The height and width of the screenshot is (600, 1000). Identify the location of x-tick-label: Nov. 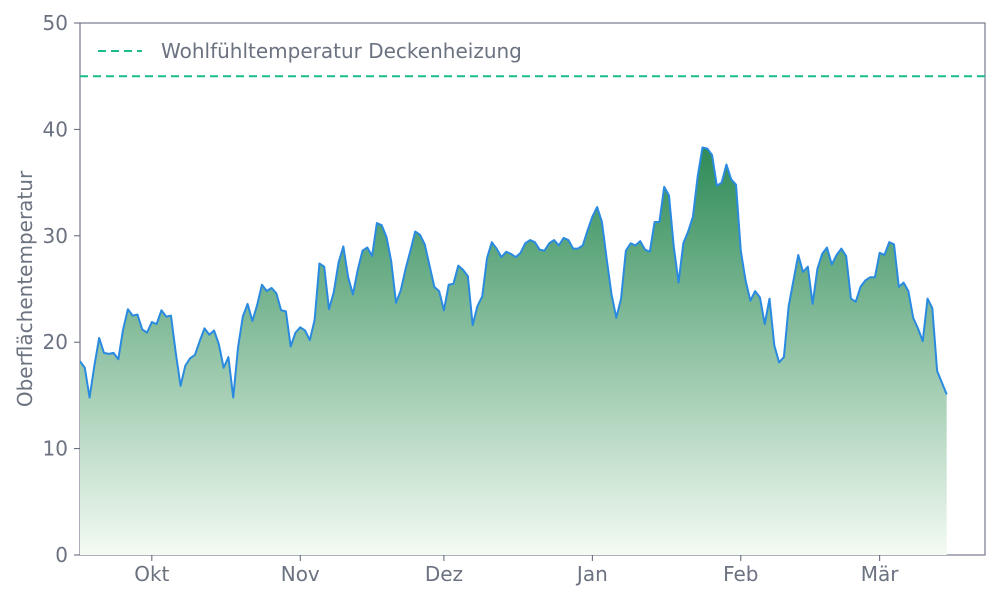
(300, 574).